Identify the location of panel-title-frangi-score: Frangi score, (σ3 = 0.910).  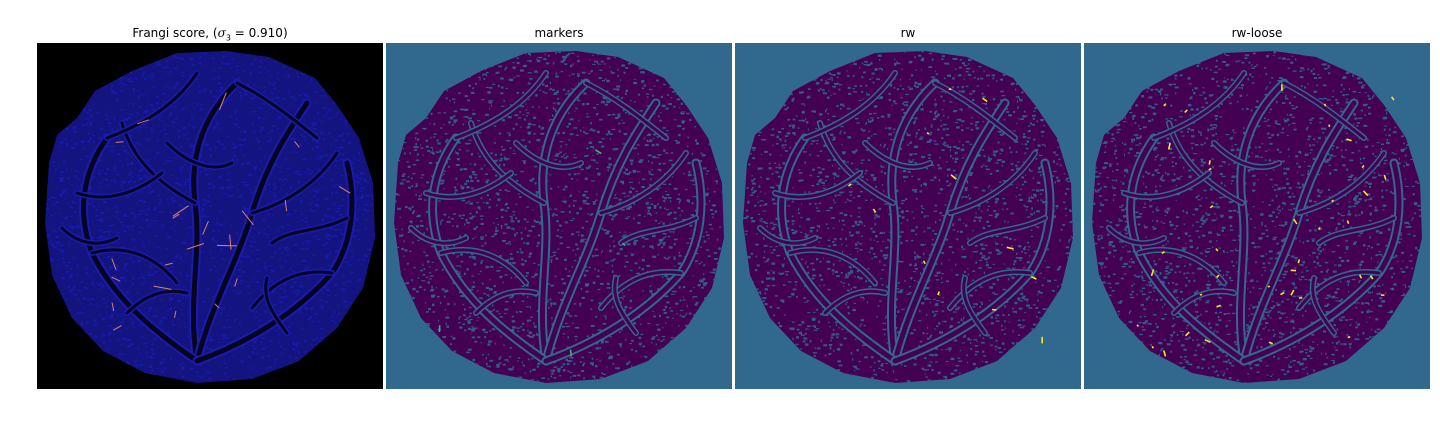
(210, 34).